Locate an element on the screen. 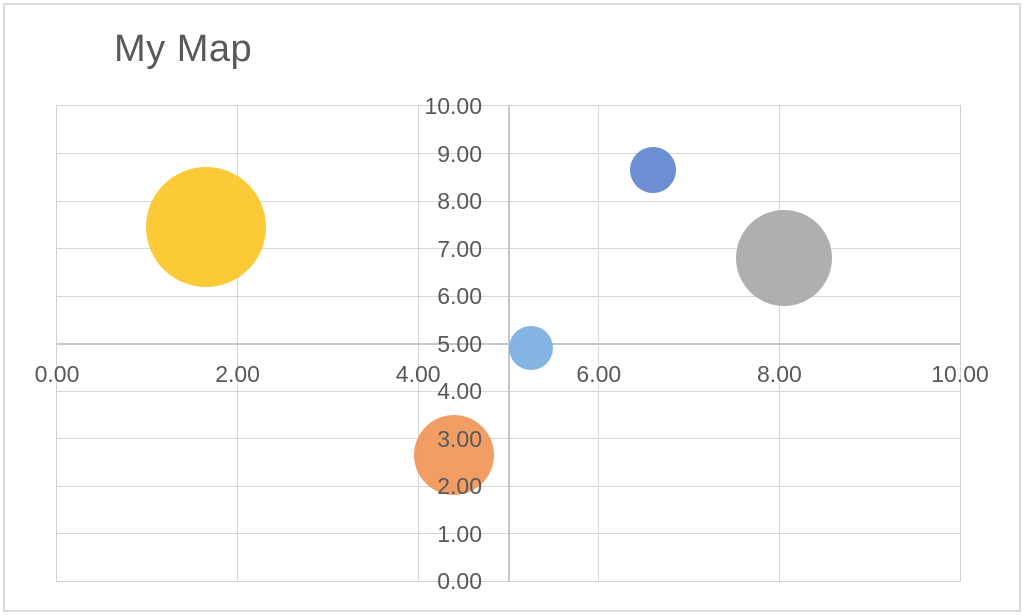 The width and height of the screenshot is (1024, 615). y-axis-tick-label: 9.00 is located at coordinates (459, 153).